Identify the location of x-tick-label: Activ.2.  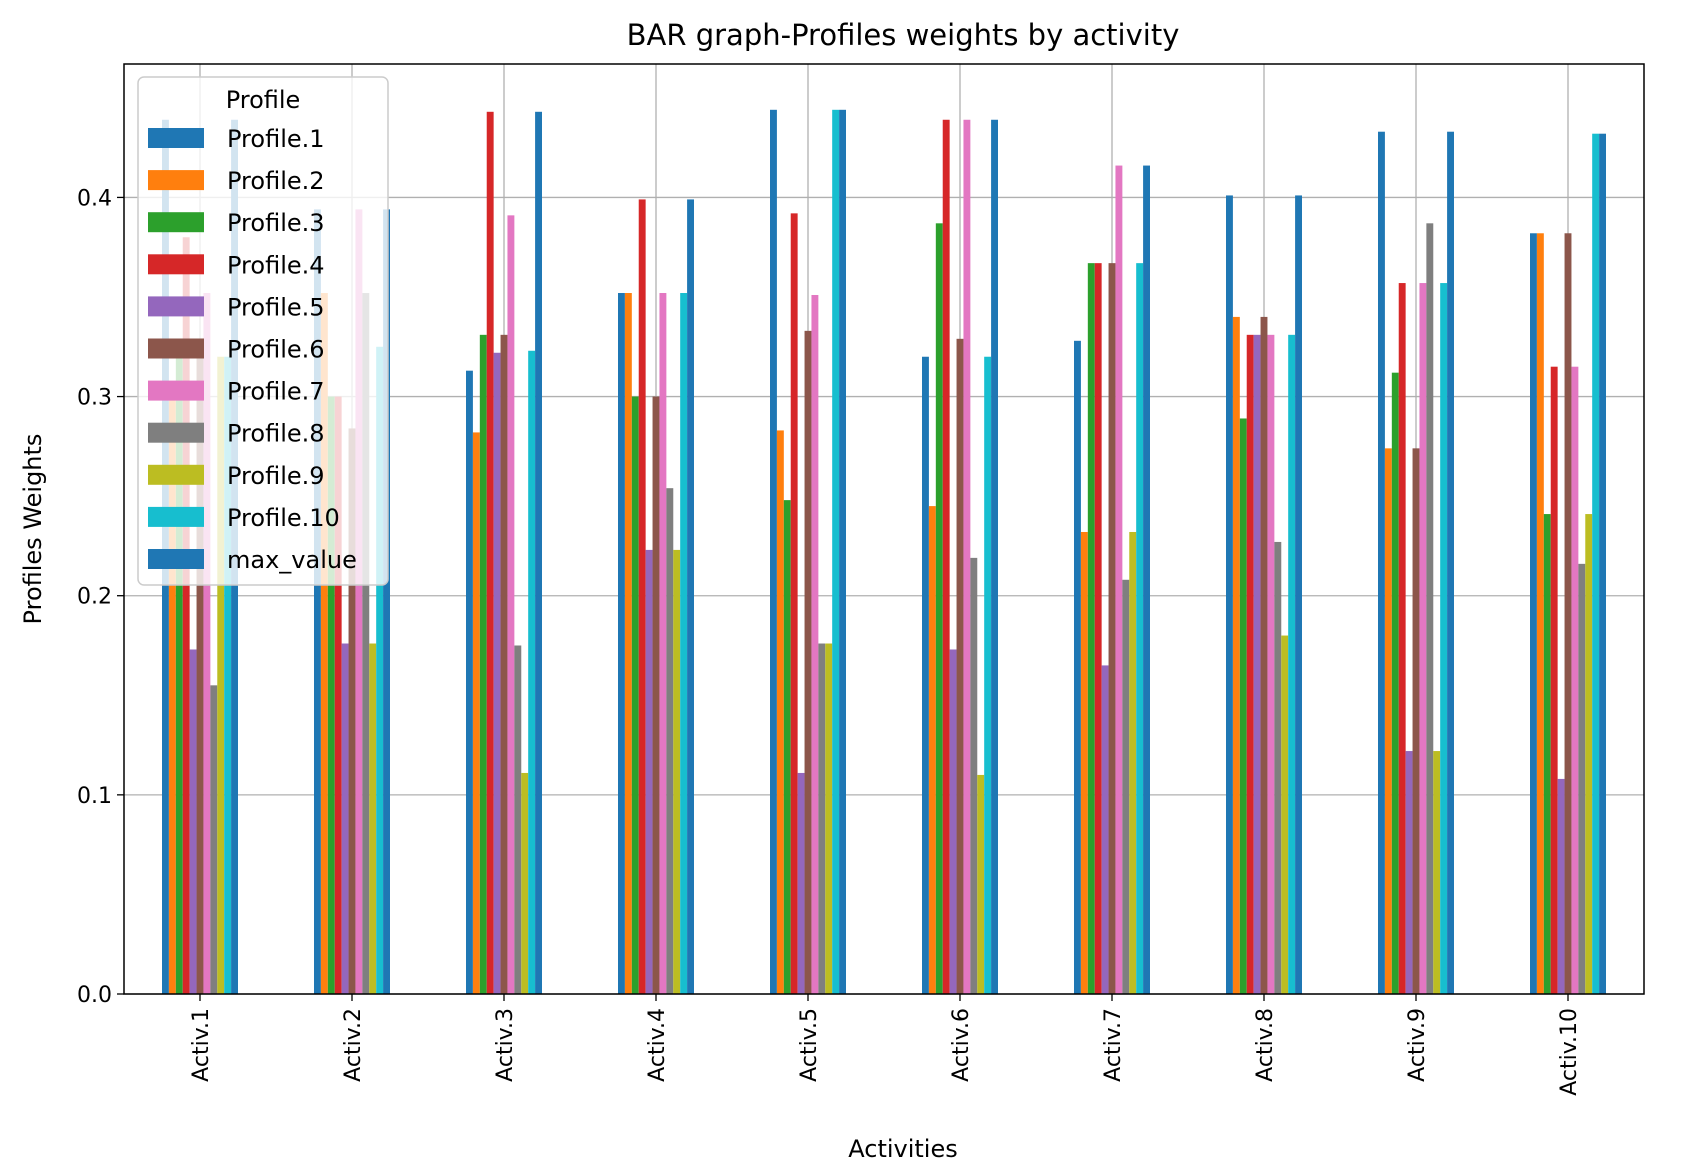
(353, 1045).